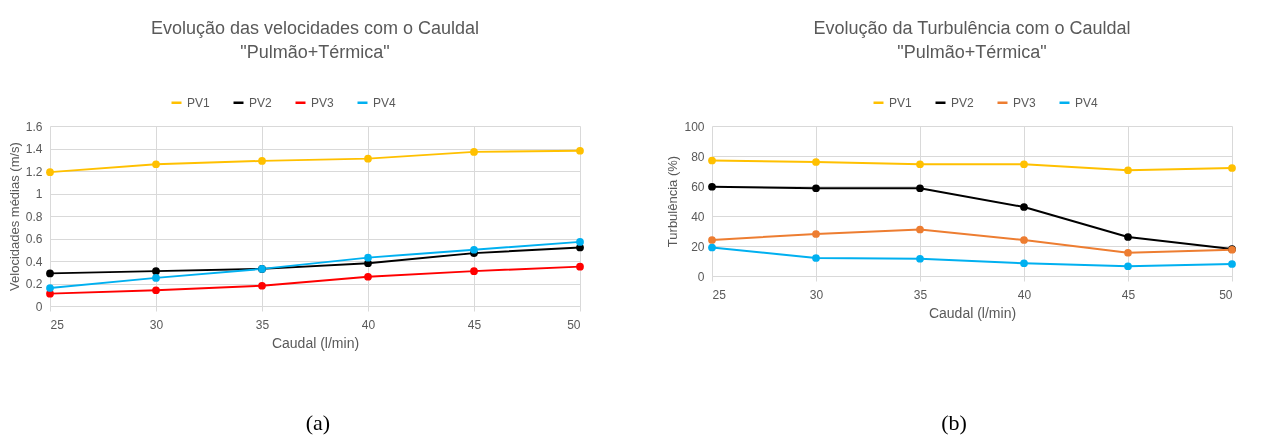  I want to click on y-tick-label: 20, so click(698, 246).